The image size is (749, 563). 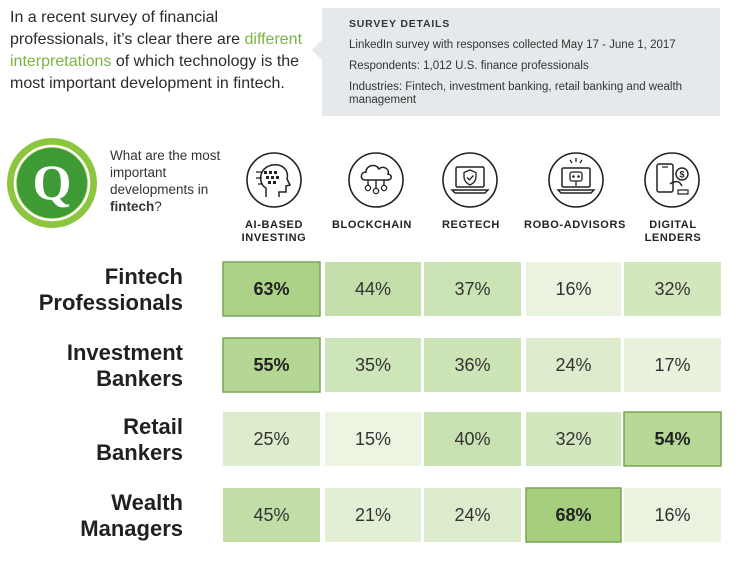 What do you see at coordinates (576, 181) in the screenshot?
I see `robot-laptop-icon` at bounding box center [576, 181].